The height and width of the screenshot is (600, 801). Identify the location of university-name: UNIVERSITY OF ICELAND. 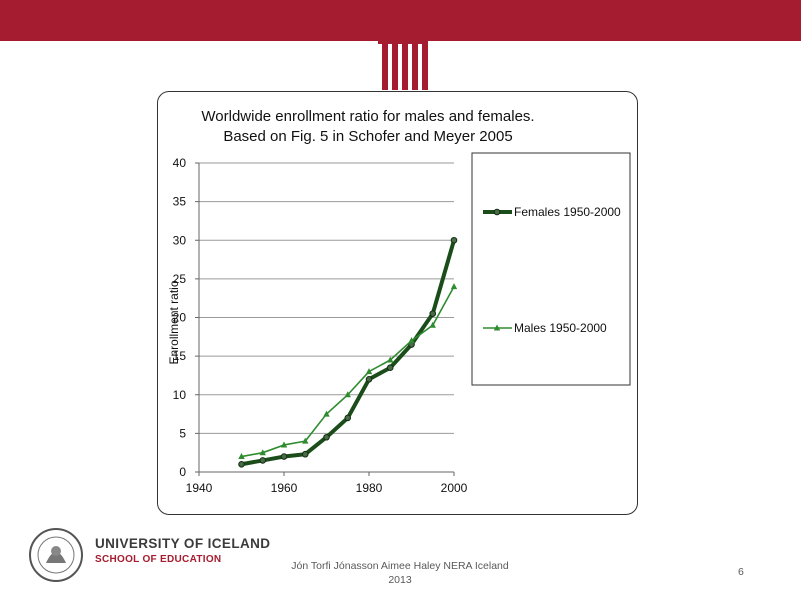
(183, 543).